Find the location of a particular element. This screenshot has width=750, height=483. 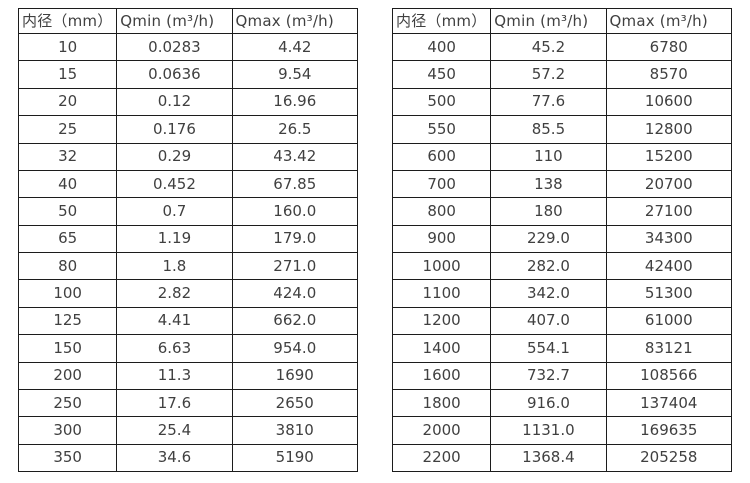

table-row: 1000 282.0 42400 is located at coordinates (562, 266).